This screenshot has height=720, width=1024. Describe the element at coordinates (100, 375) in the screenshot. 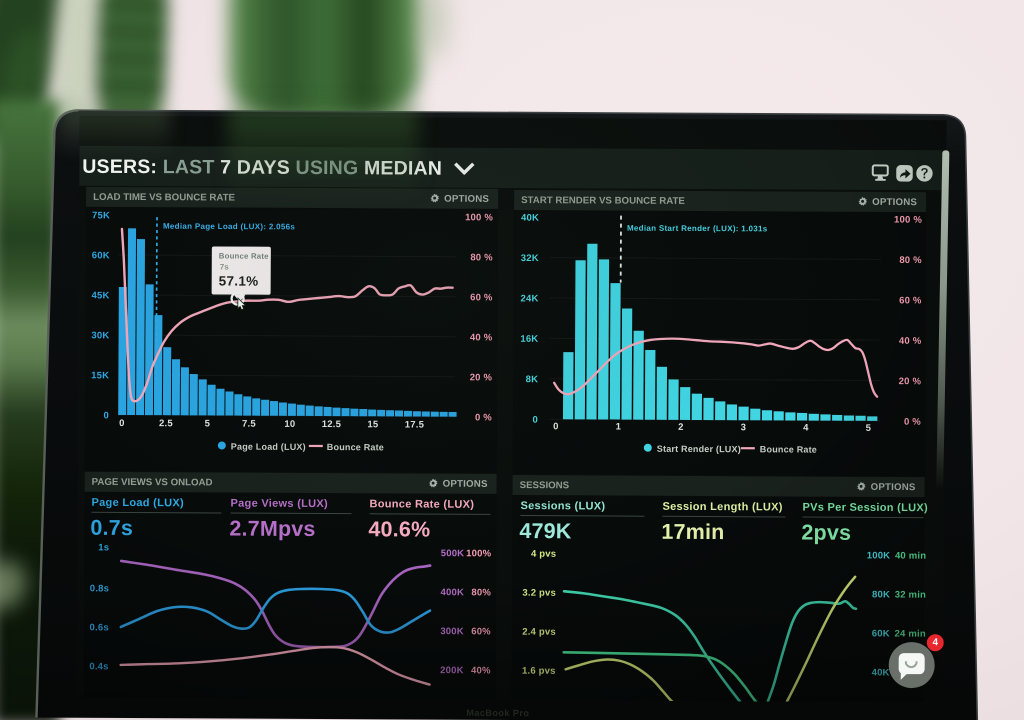

I see `svg-text: 15K` at that location.